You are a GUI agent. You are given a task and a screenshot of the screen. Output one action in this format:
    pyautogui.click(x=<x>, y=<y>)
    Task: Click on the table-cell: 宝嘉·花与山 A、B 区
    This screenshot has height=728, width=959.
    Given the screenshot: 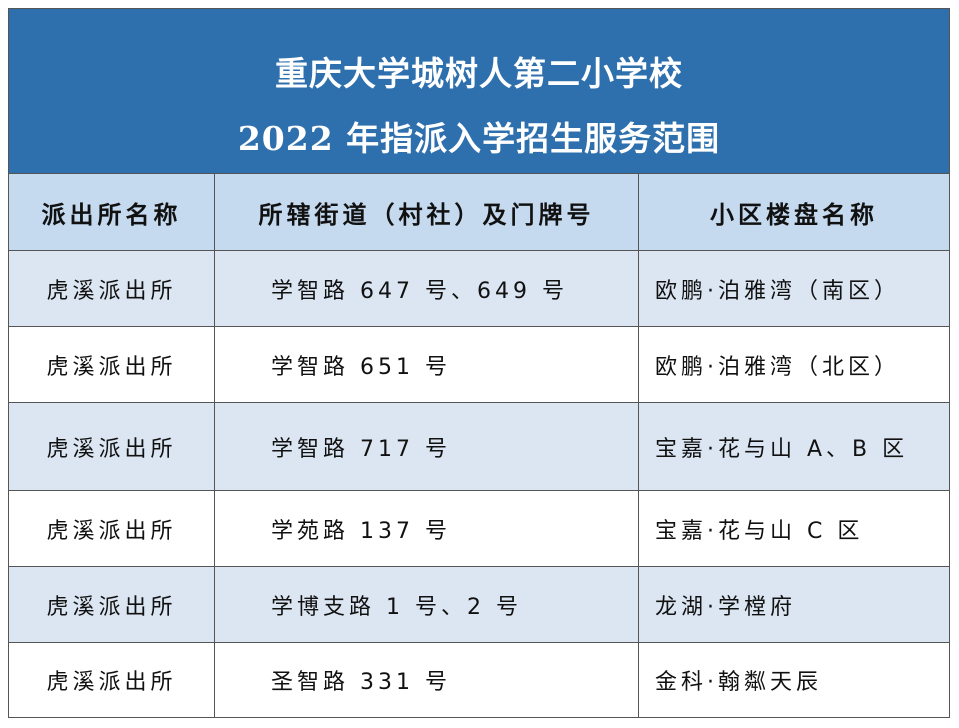 What is the action you would take?
    pyautogui.click(x=794, y=447)
    